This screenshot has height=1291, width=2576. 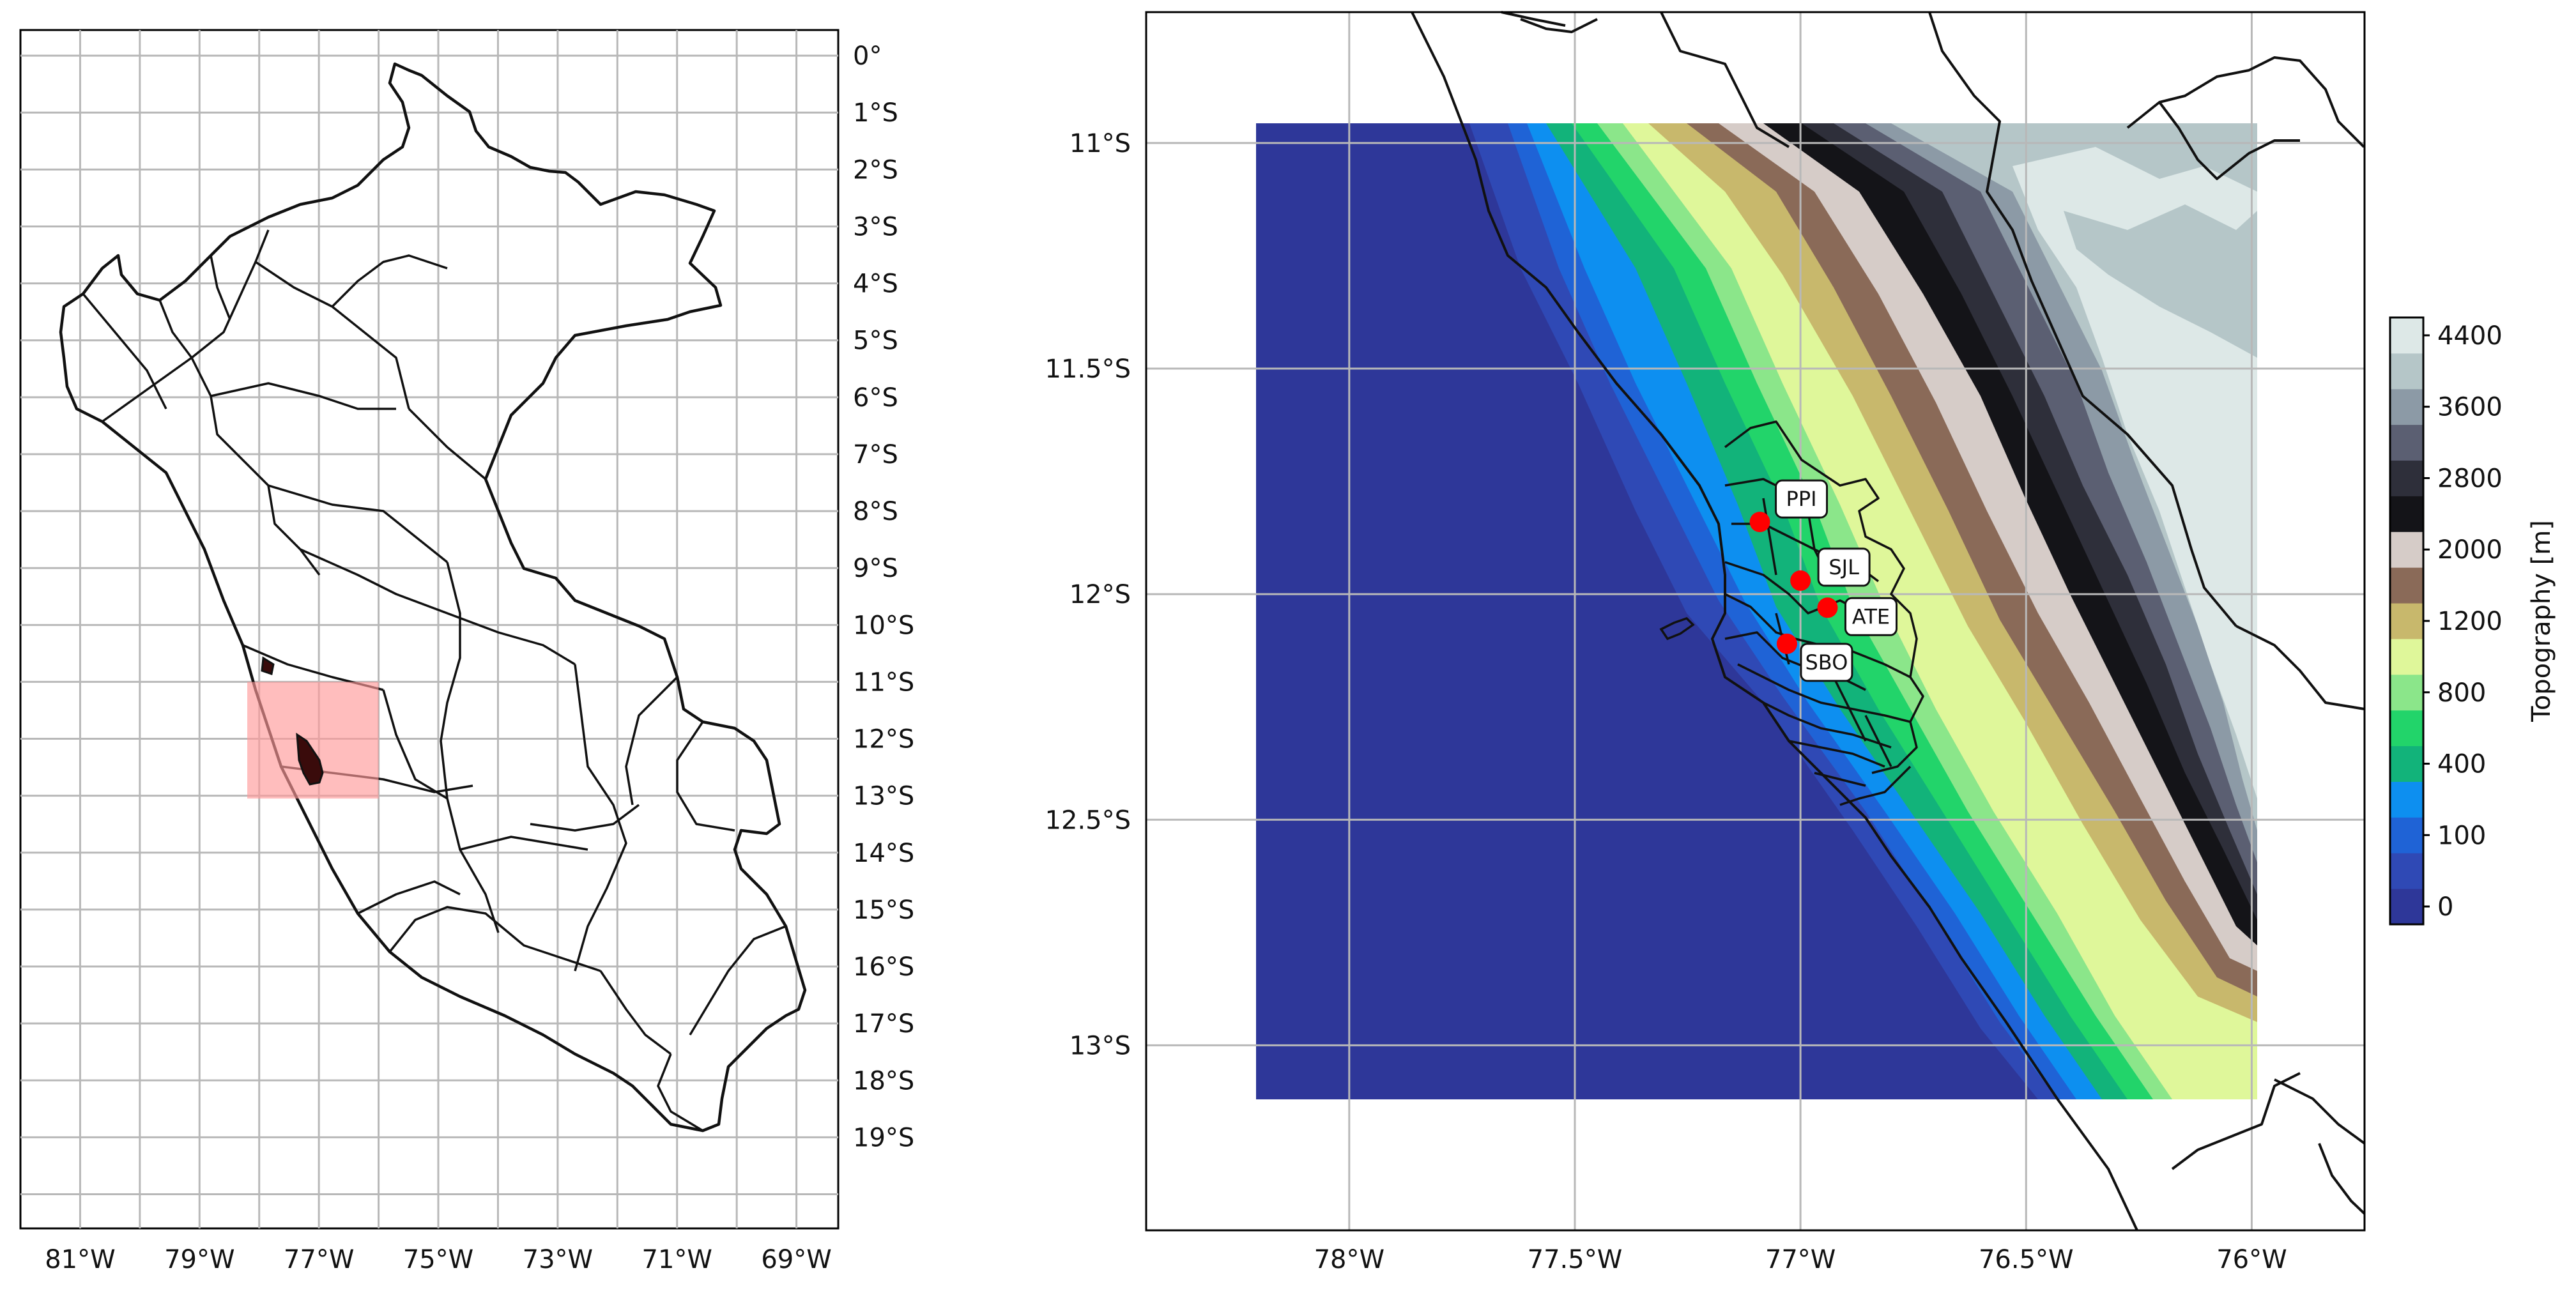 What do you see at coordinates (677, 1259) in the screenshot?
I see `left-x-tick-label: 71°W` at bounding box center [677, 1259].